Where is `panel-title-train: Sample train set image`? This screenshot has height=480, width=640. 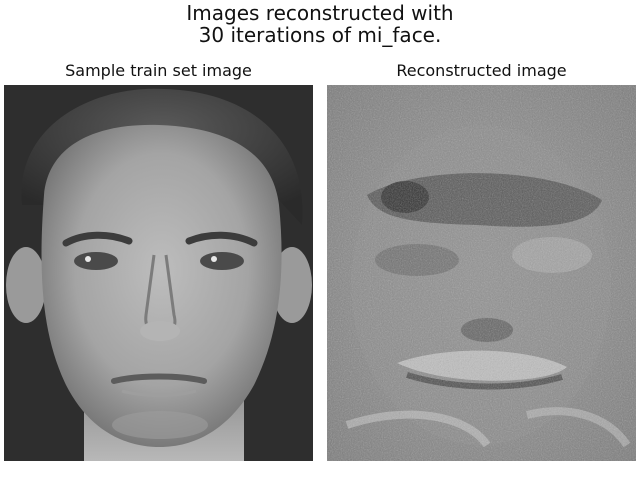 panel-title-train: Sample train set image is located at coordinates (158, 70).